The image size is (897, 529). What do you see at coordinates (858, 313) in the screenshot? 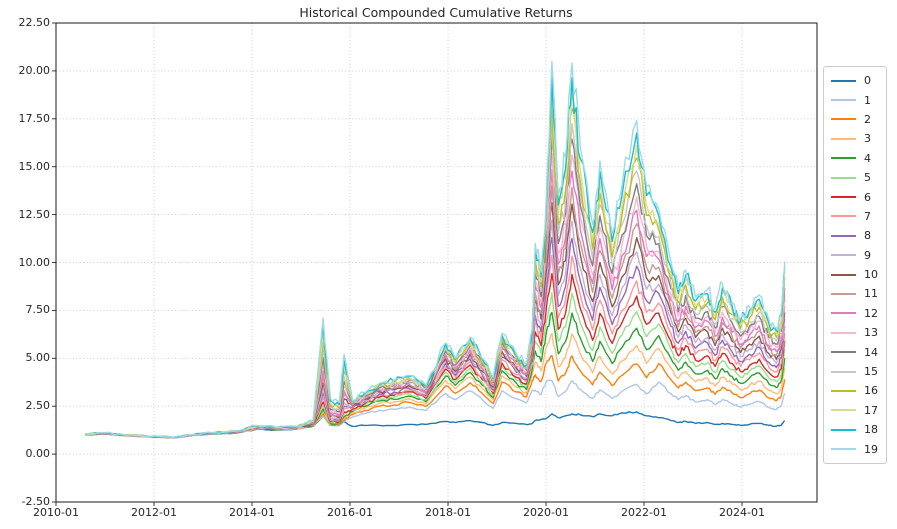
I see `legend-item-12: 12` at bounding box center [858, 313].